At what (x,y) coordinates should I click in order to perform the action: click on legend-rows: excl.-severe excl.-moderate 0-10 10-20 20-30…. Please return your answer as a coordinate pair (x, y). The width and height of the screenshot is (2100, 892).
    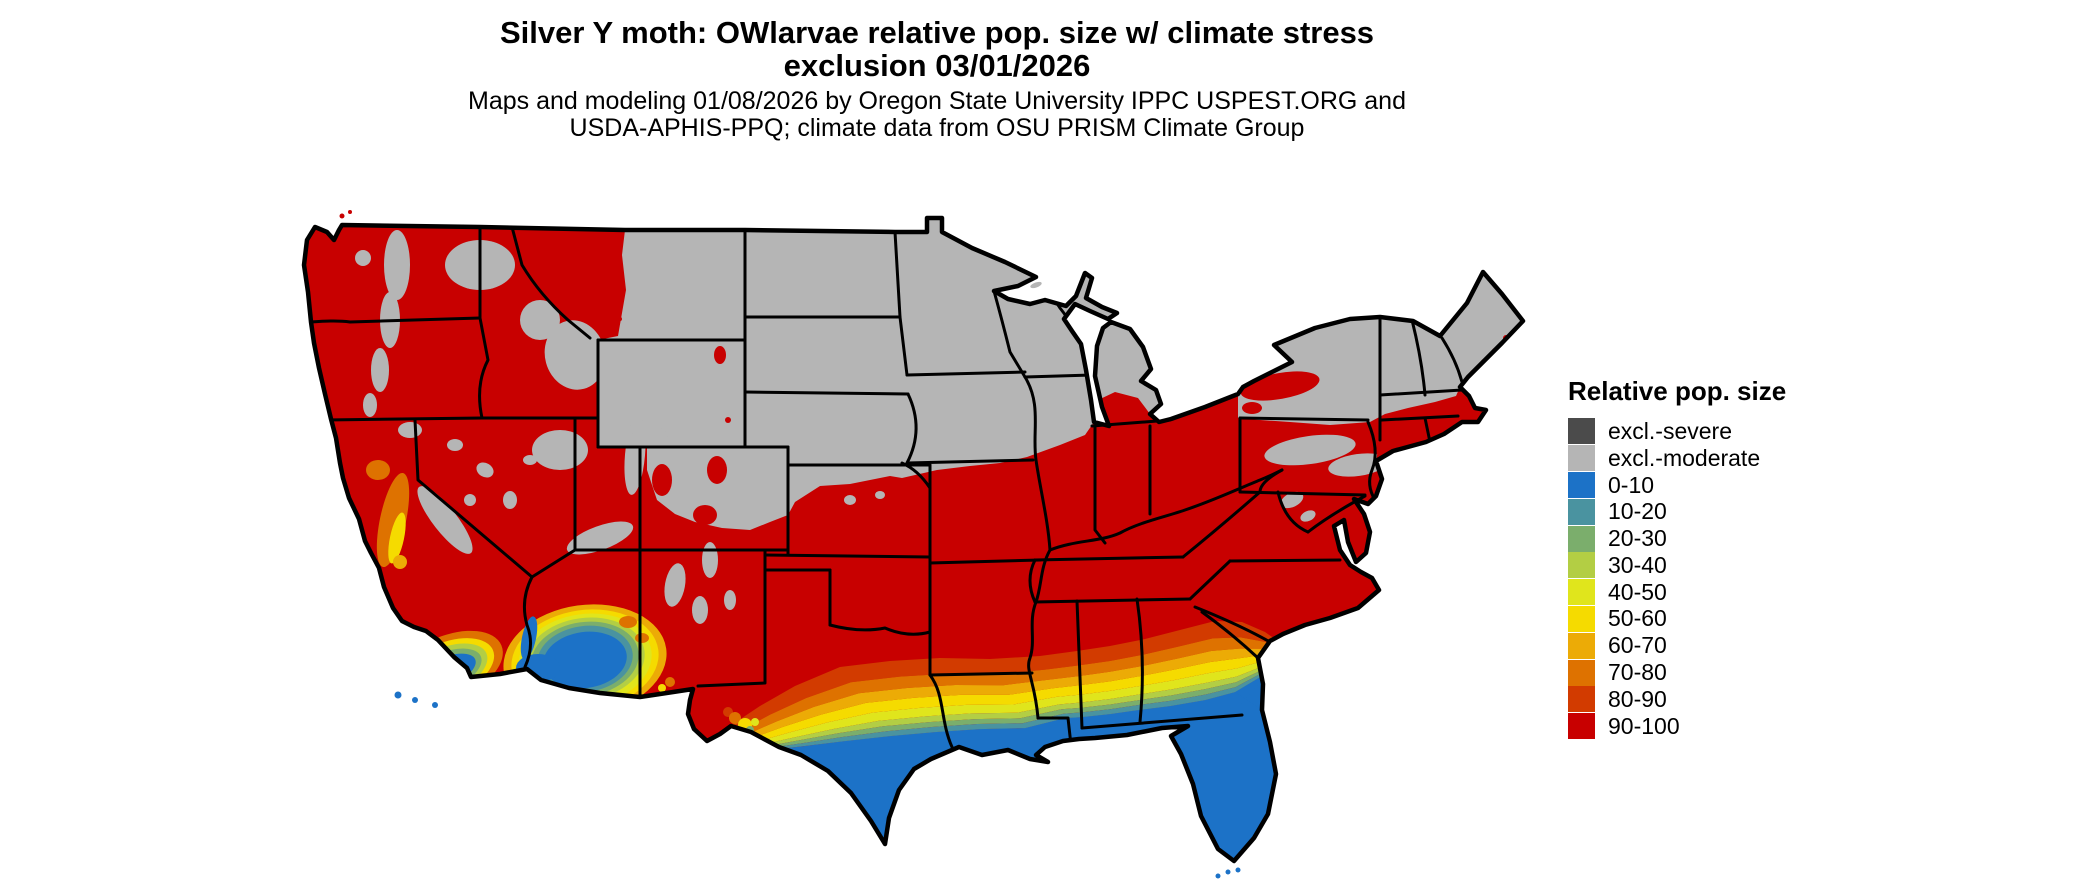
    Looking at the image, I should click on (1677, 579).